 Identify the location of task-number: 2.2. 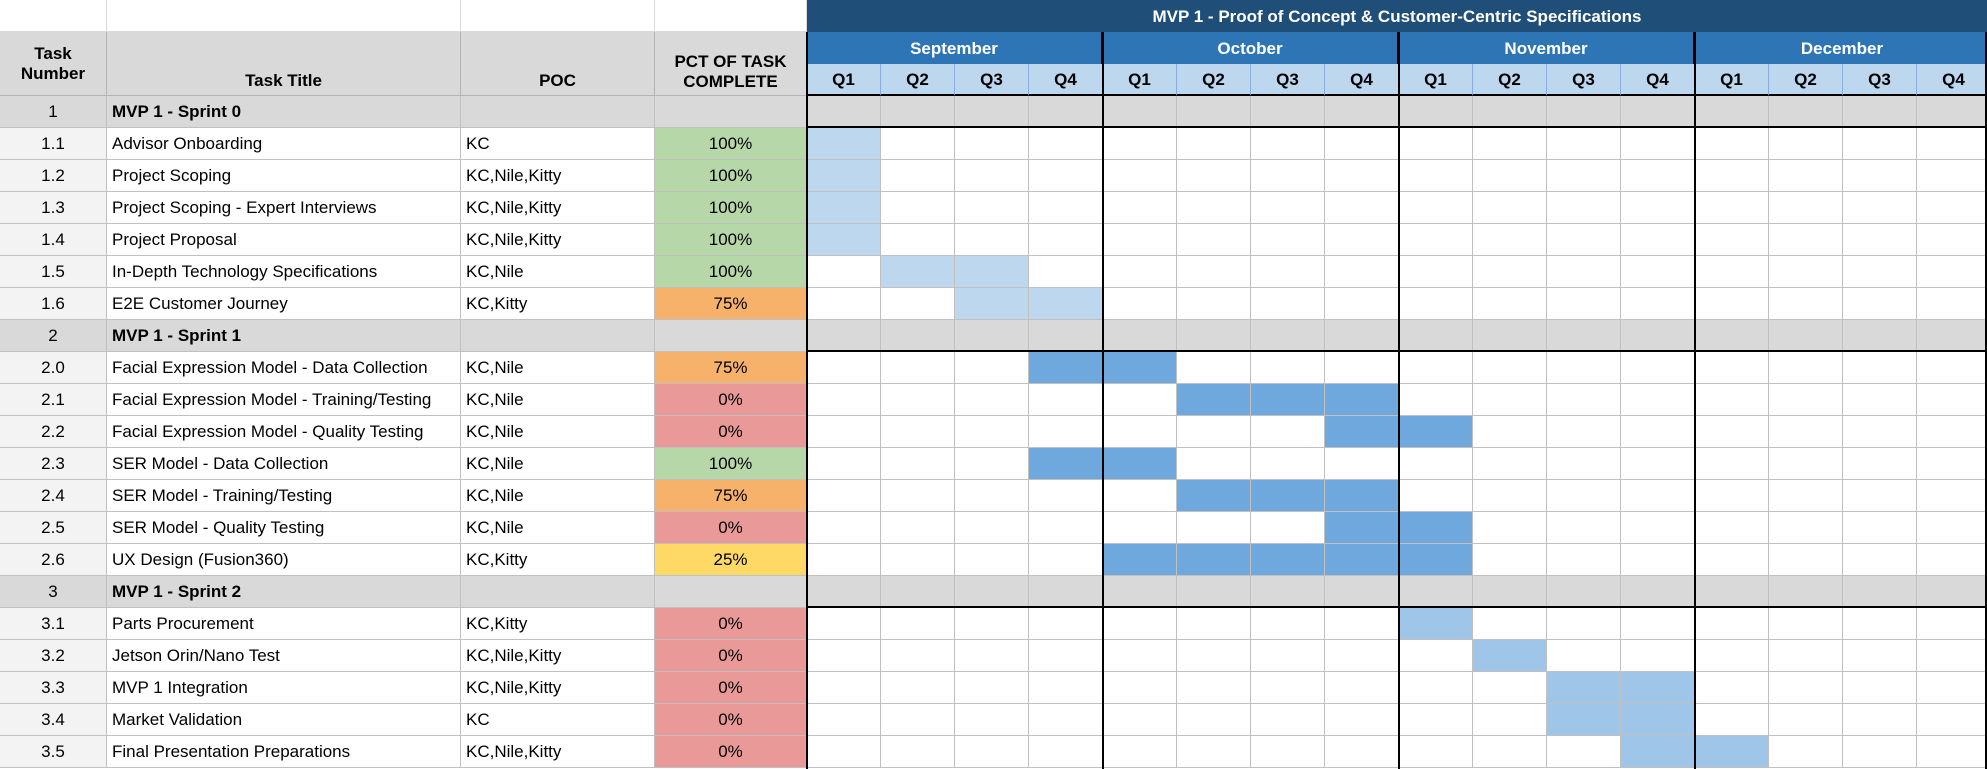
(53, 432).